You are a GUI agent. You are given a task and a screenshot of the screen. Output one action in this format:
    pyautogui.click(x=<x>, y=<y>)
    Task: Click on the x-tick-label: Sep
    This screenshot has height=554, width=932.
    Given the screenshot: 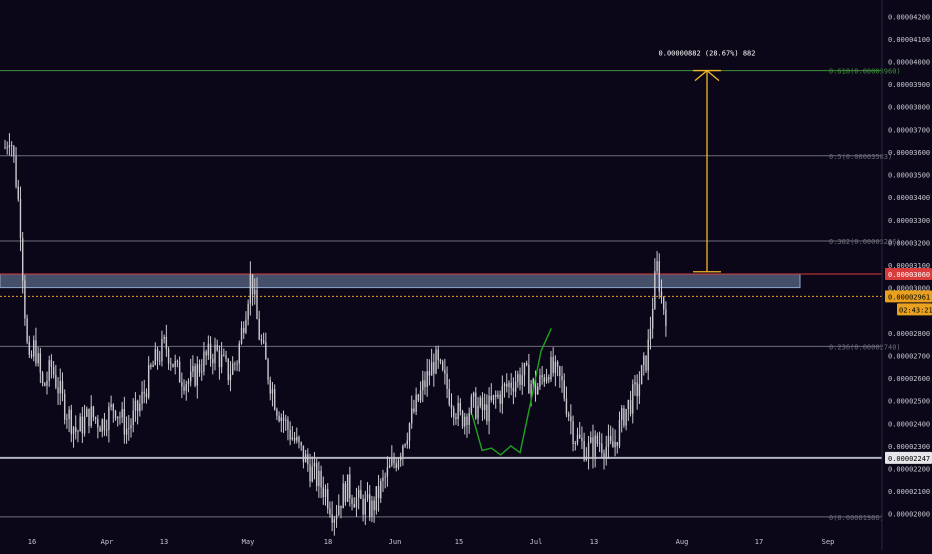 What is the action you would take?
    pyautogui.click(x=828, y=542)
    